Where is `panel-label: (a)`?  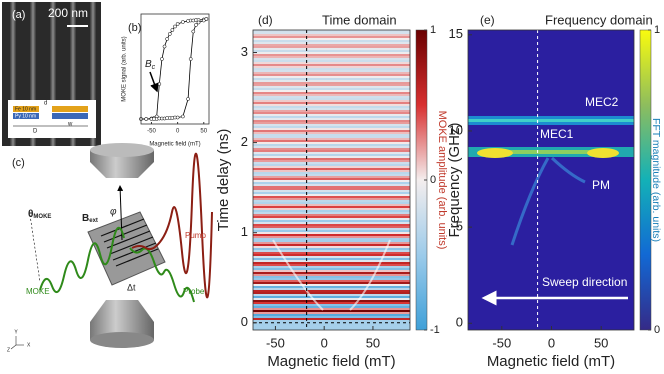 panel-label: (a) is located at coordinates (18, 15).